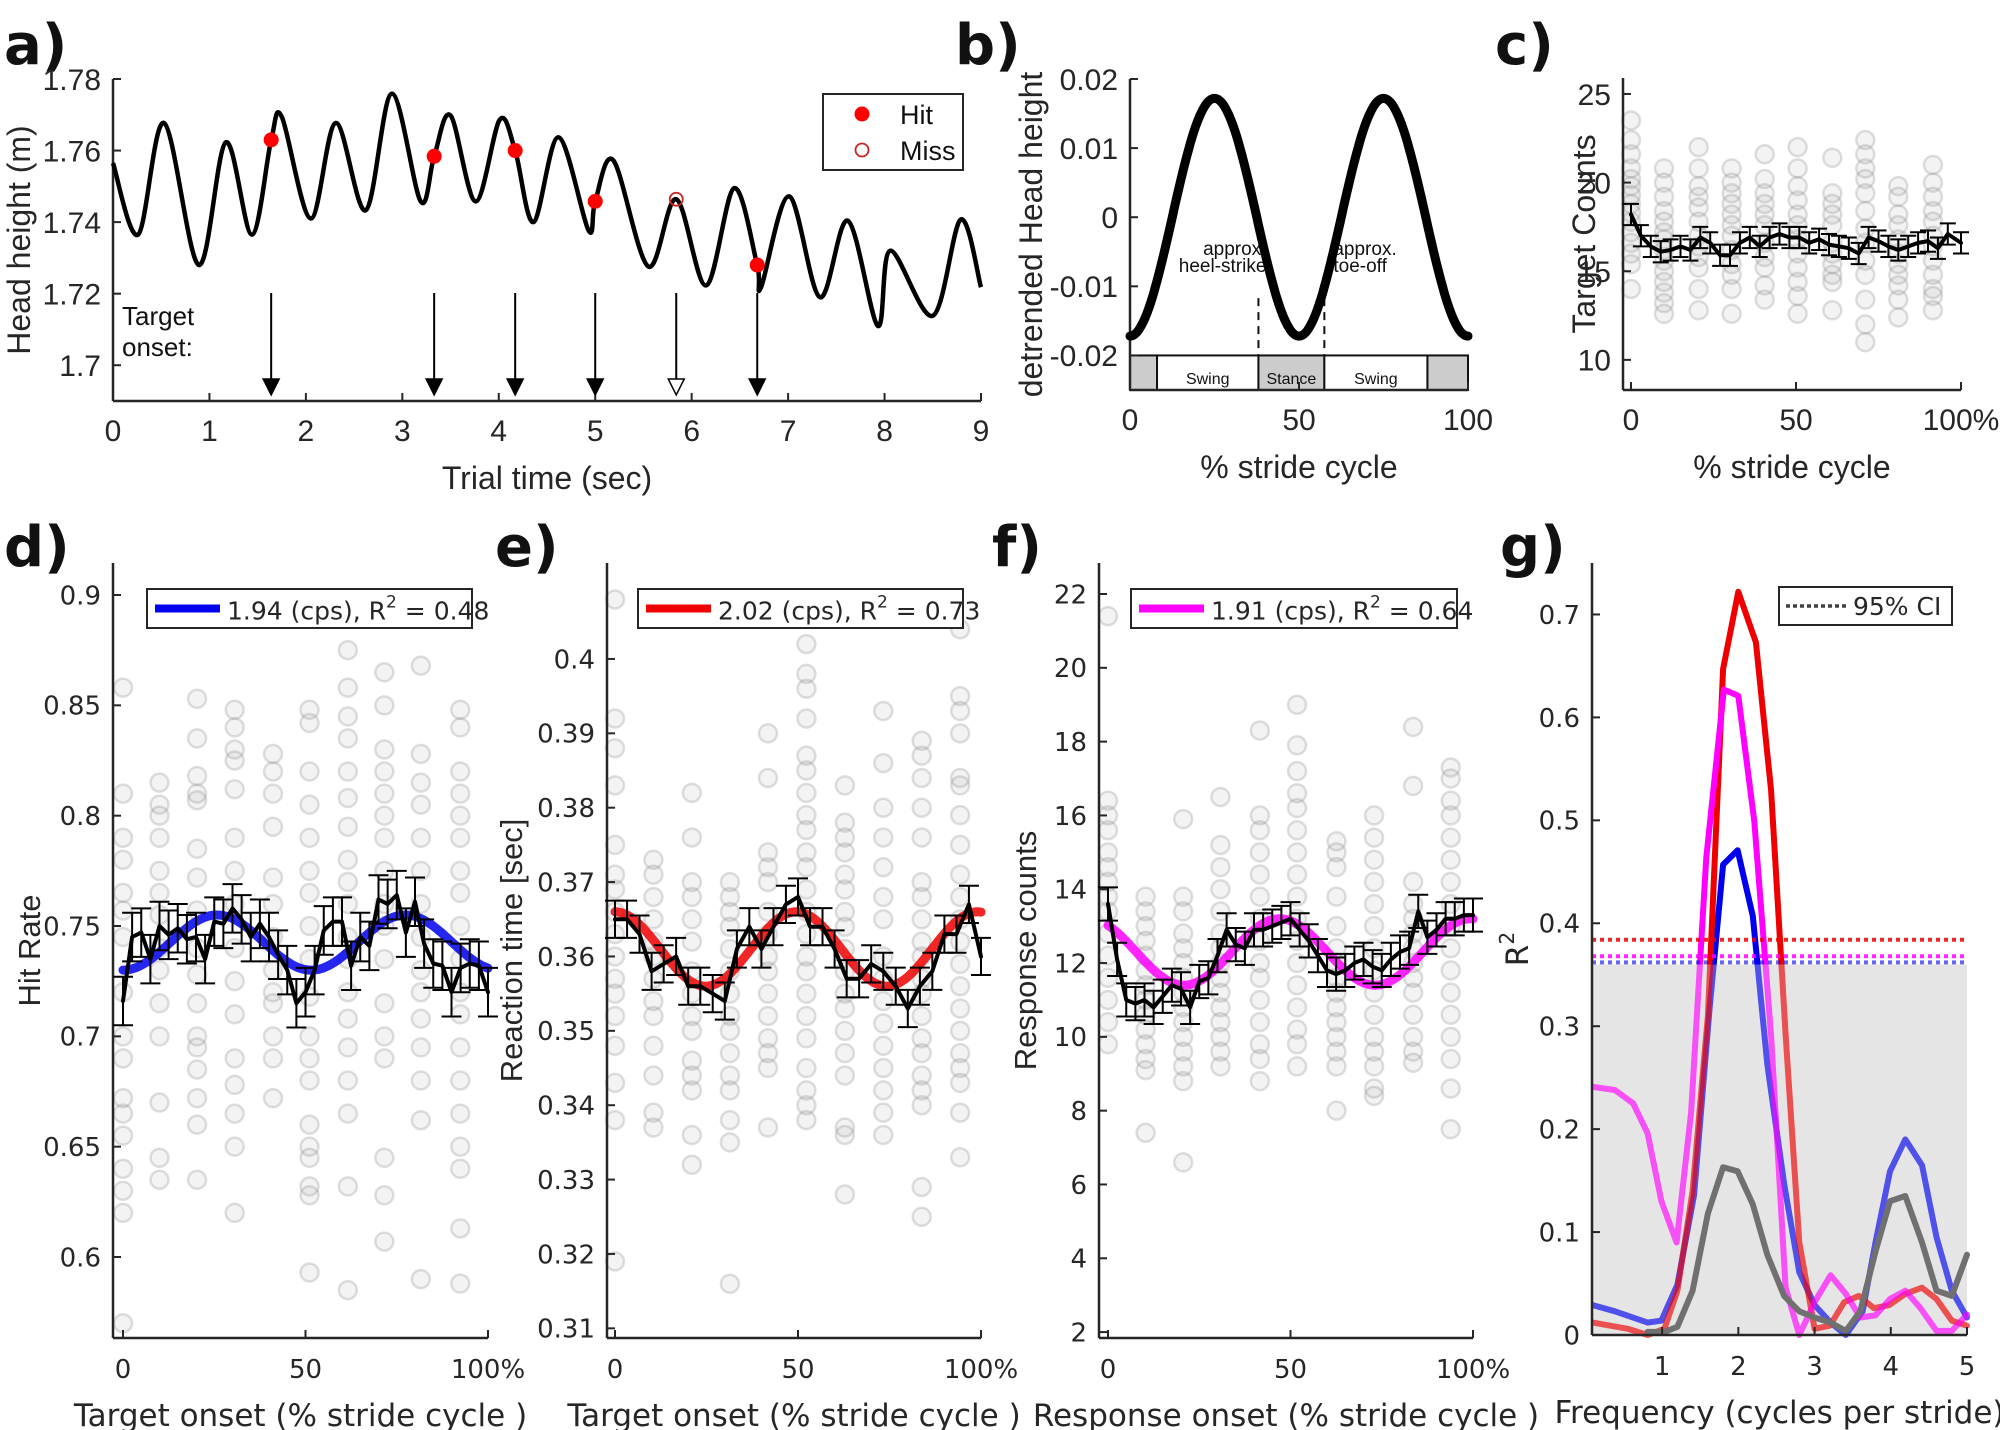 The image size is (2000, 1430). Describe the element at coordinates (1078, 1112) in the screenshot. I see `y-tick-label: 8` at that location.